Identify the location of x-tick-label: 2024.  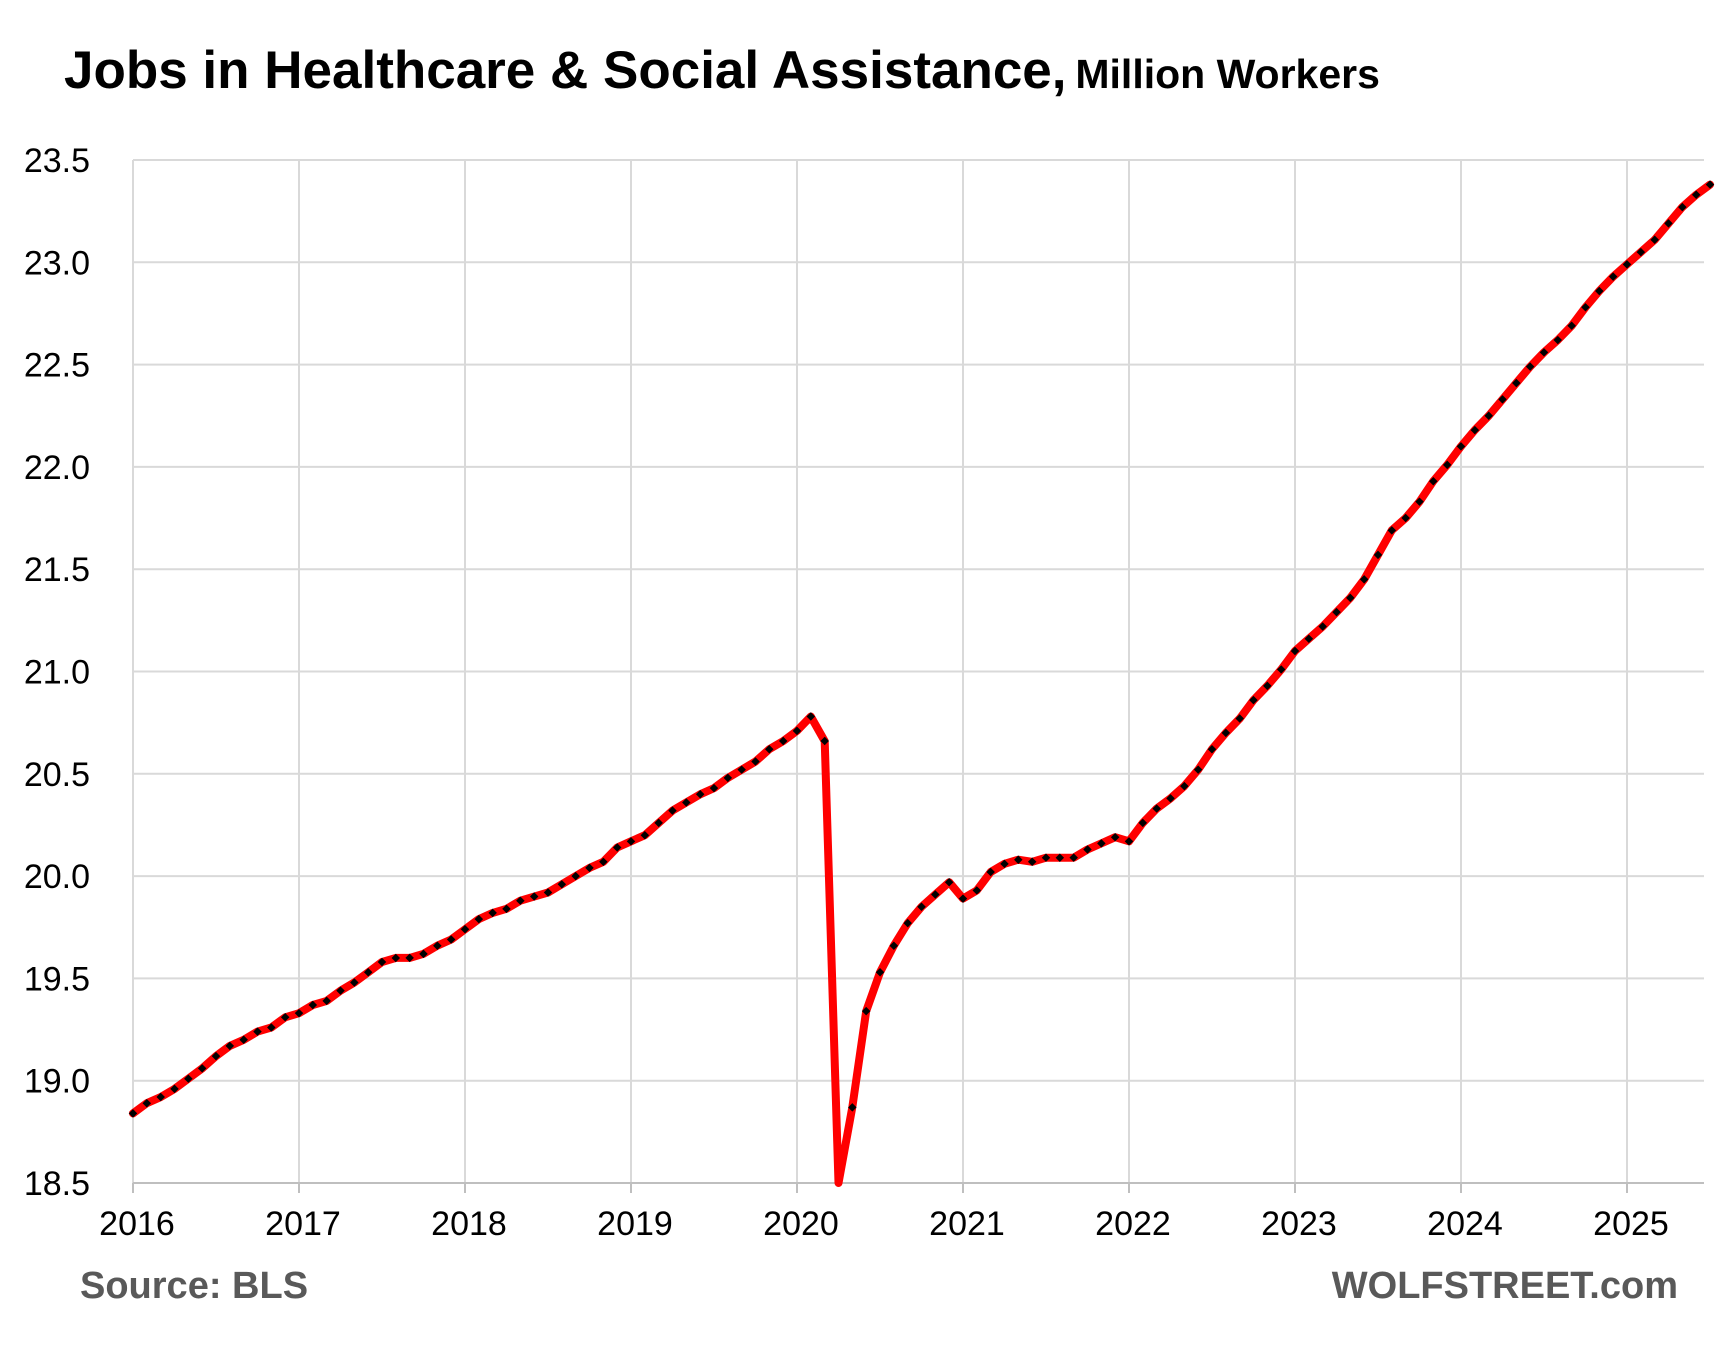
(1465, 1224).